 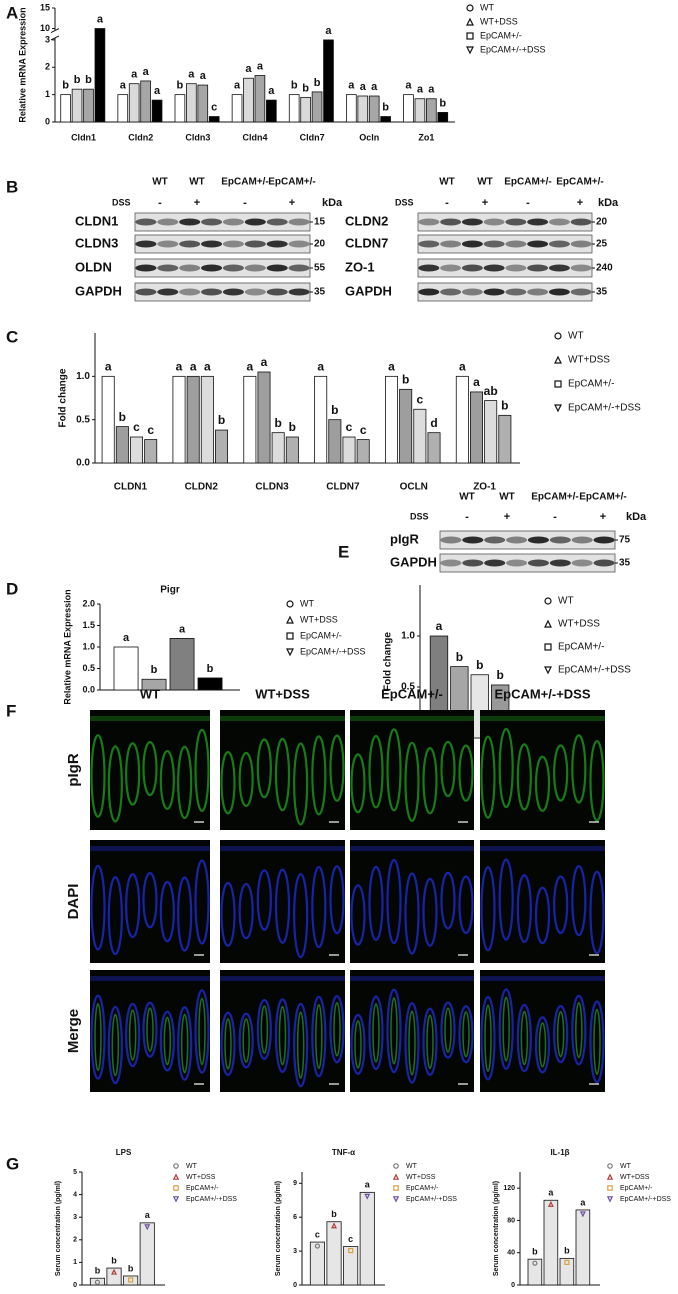 I want to click on x-tick-label: CLDN7, so click(x=343, y=487).